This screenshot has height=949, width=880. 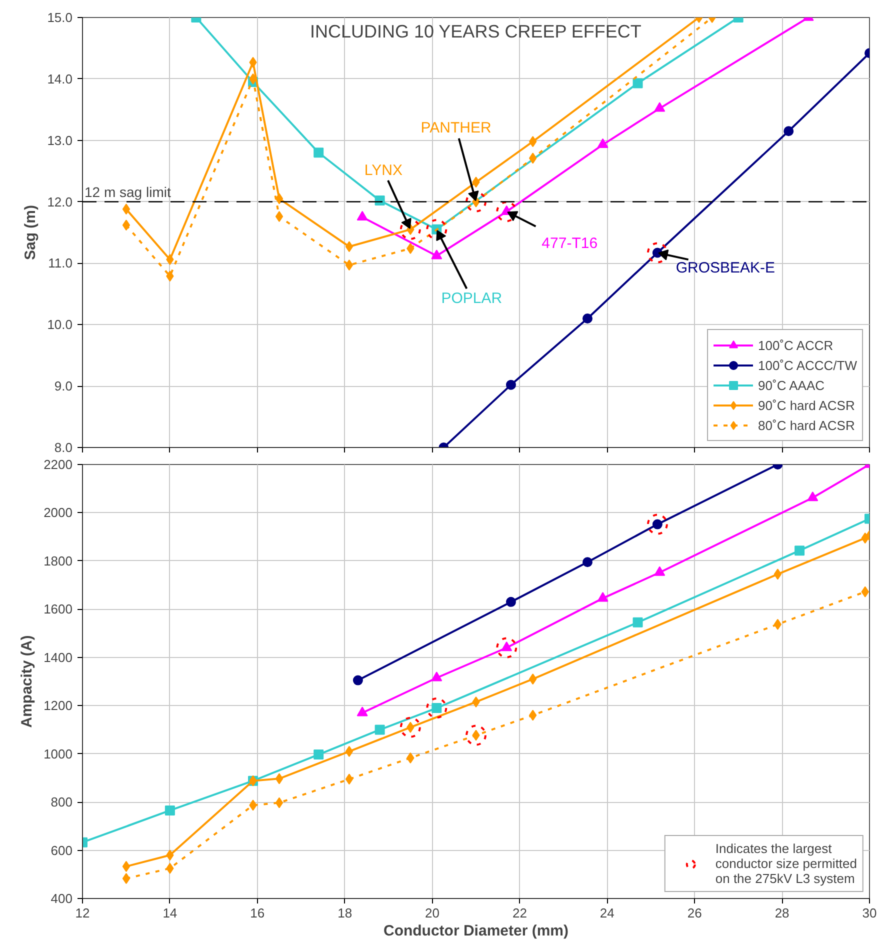 What do you see at coordinates (61, 898) in the screenshot?
I see `y-tick-label: 400` at bounding box center [61, 898].